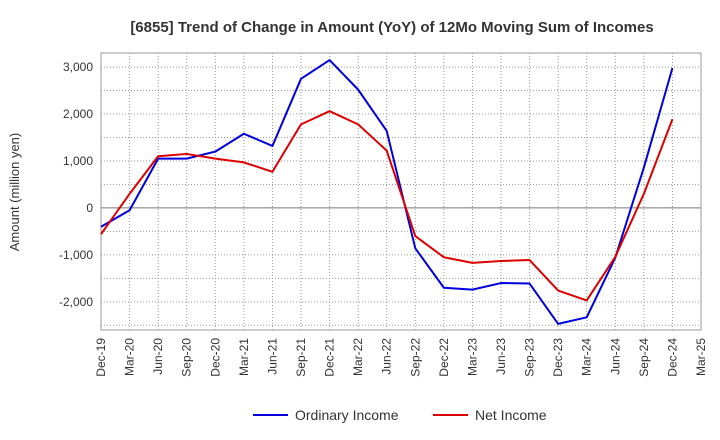 The width and height of the screenshot is (720, 440). Describe the element at coordinates (101, 357) in the screenshot. I see `x-tick-label: Dec-19` at that location.